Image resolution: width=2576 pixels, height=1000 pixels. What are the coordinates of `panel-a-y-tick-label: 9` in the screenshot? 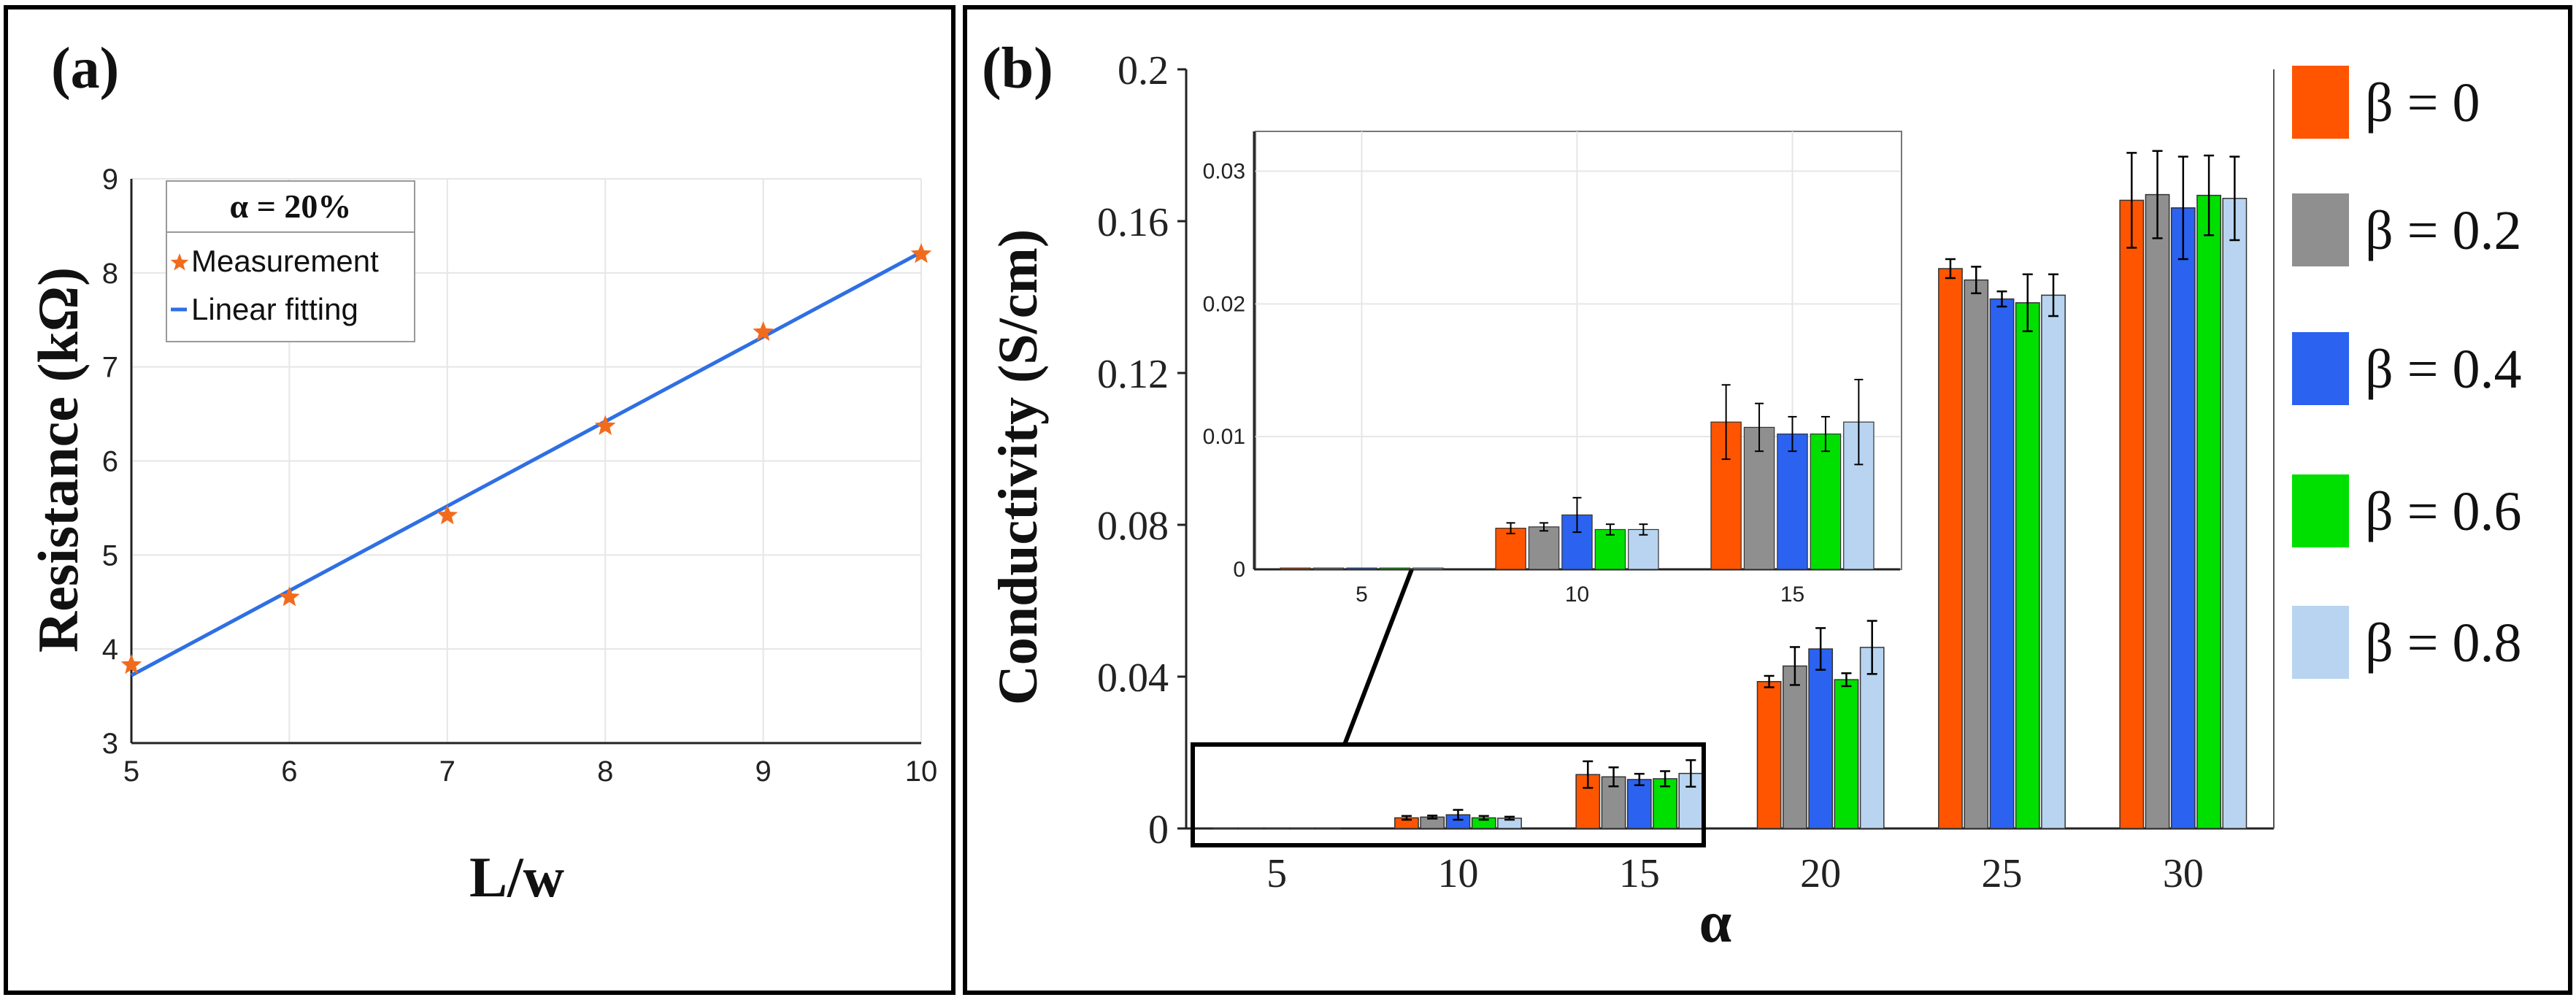 It's located at (110, 180).